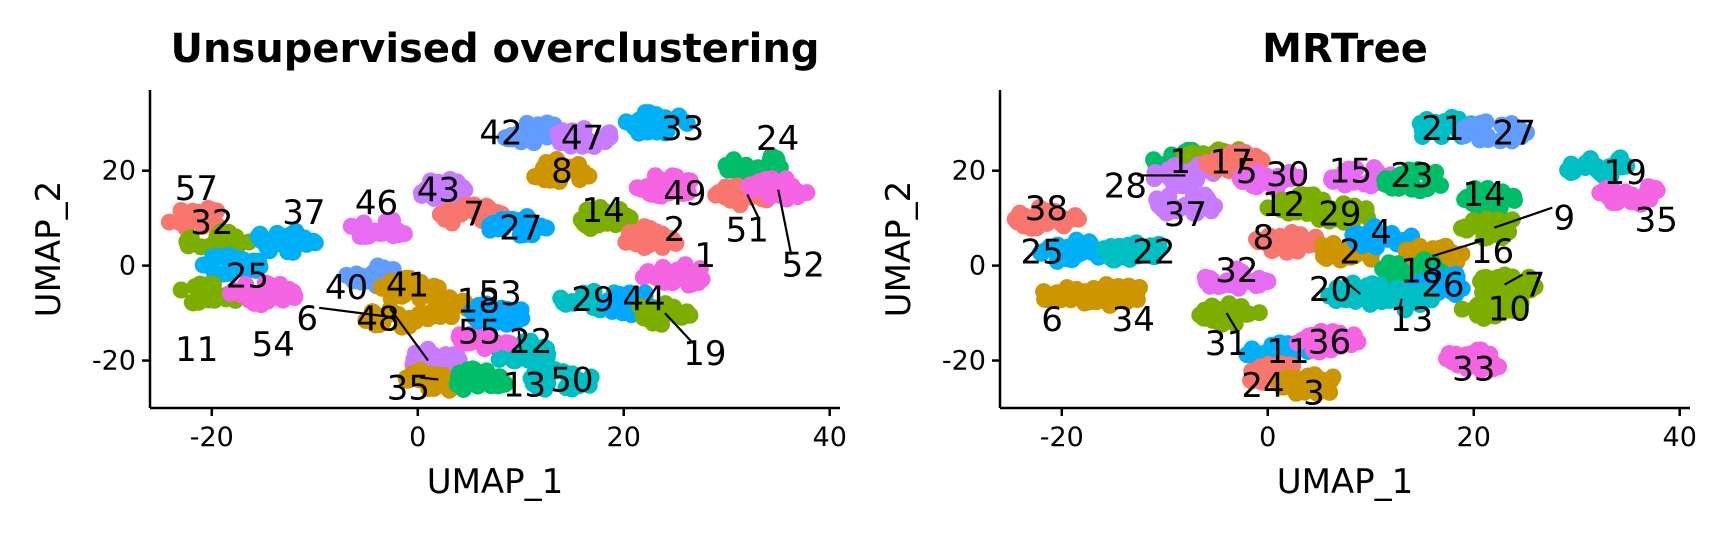  Describe the element at coordinates (704, 354) in the screenshot. I see `cluster-label: 19` at that location.